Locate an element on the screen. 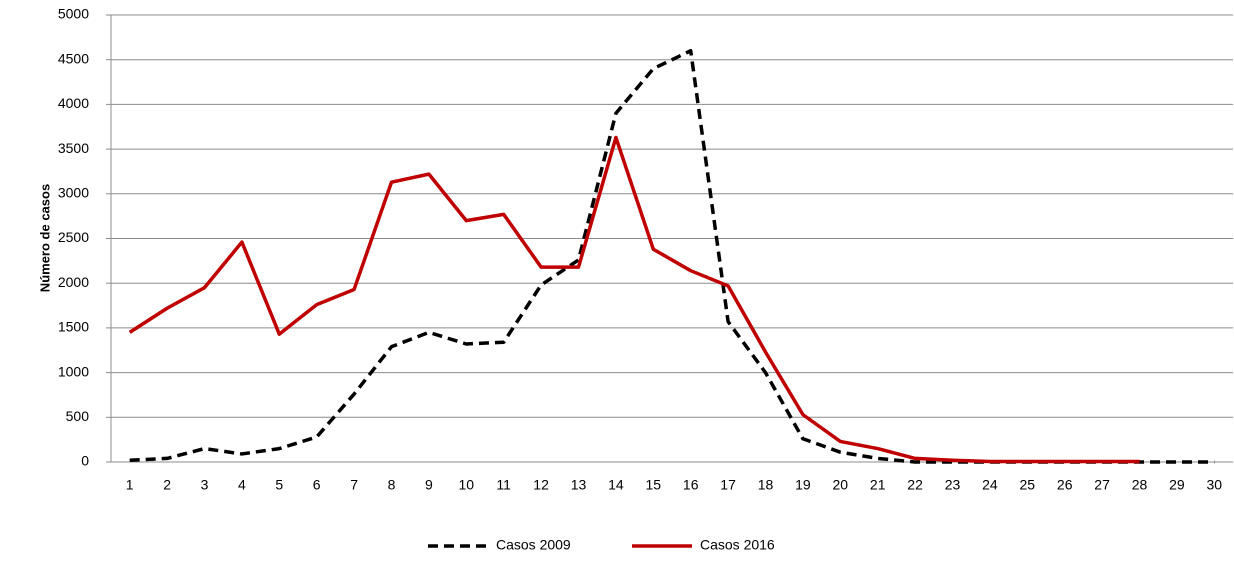  y-tick-label: 5000 is located at coordinates (73, 14).